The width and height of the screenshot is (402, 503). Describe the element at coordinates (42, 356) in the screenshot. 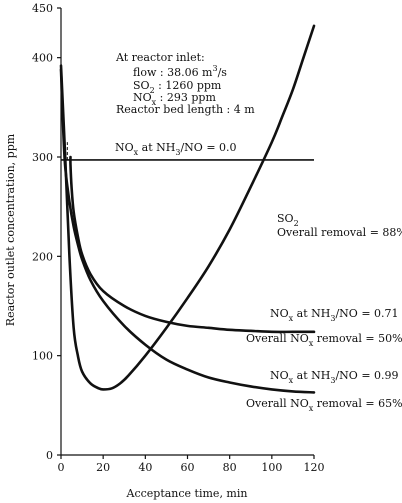

I see `y-tick-label: 100` at that location.